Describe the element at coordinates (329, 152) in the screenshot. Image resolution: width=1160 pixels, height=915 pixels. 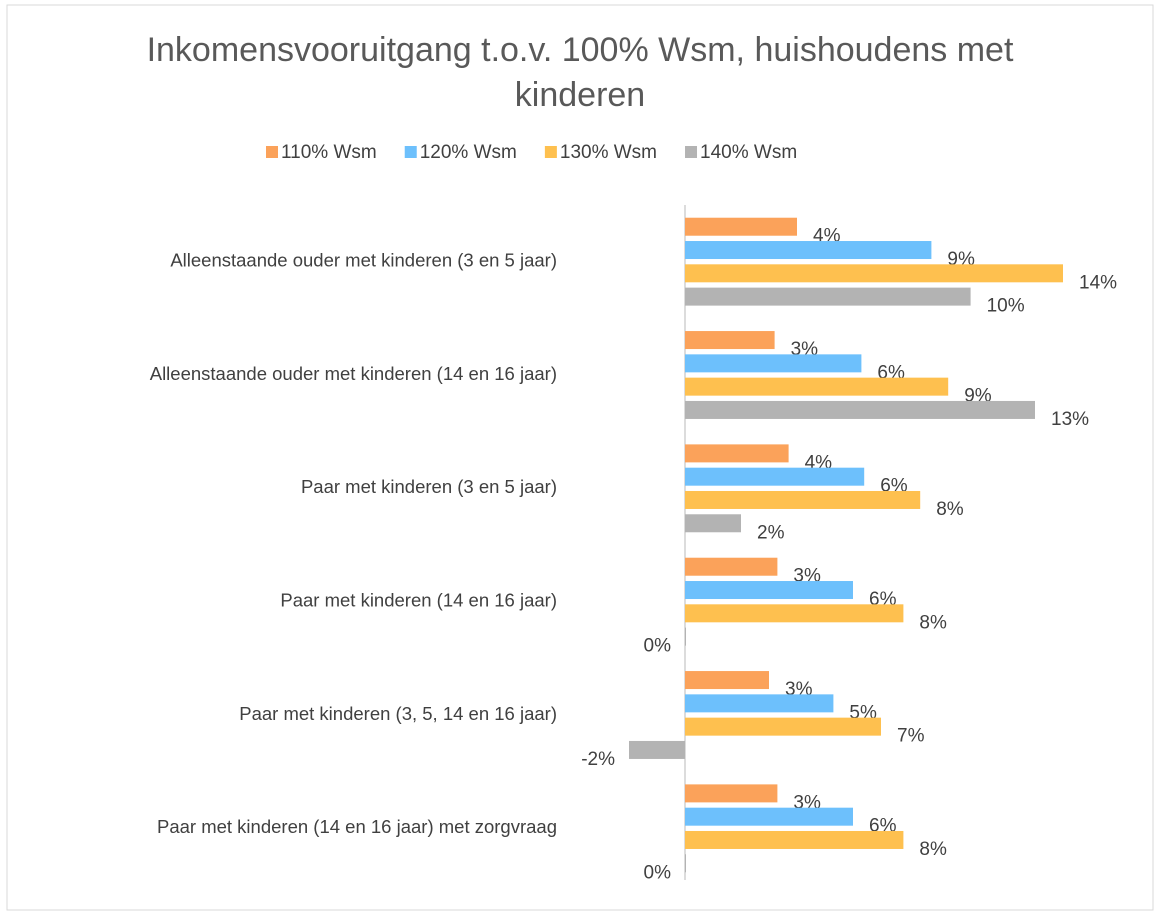
I see `legend-label: 110% Wsm` at that location.